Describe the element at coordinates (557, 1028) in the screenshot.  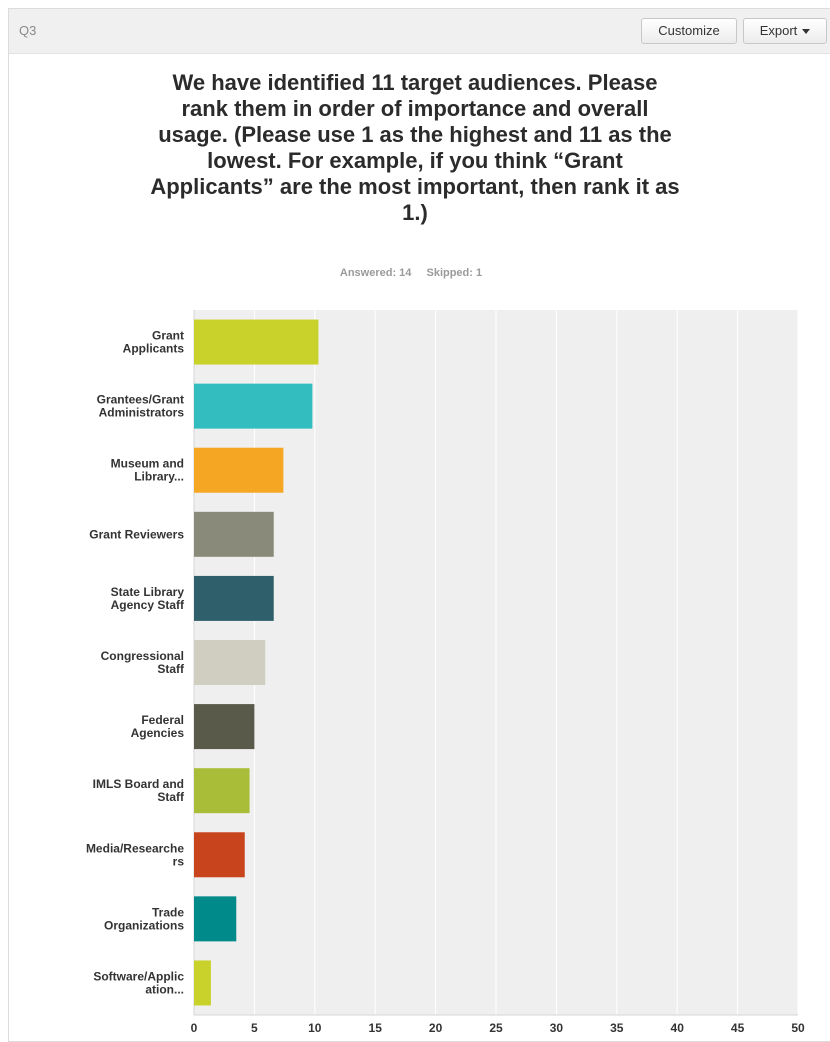
I see `x-tick-label: 30` at that location.